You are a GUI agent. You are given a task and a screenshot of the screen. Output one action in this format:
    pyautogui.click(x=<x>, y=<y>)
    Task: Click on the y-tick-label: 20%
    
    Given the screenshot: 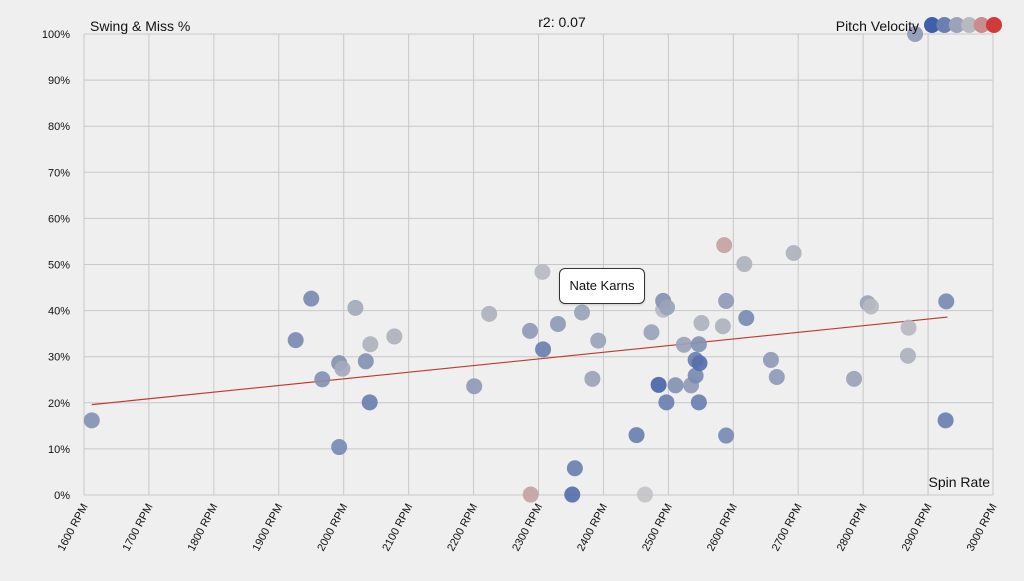 What is the action you would take?
    pyautogui.click(x=59, y=404)
    